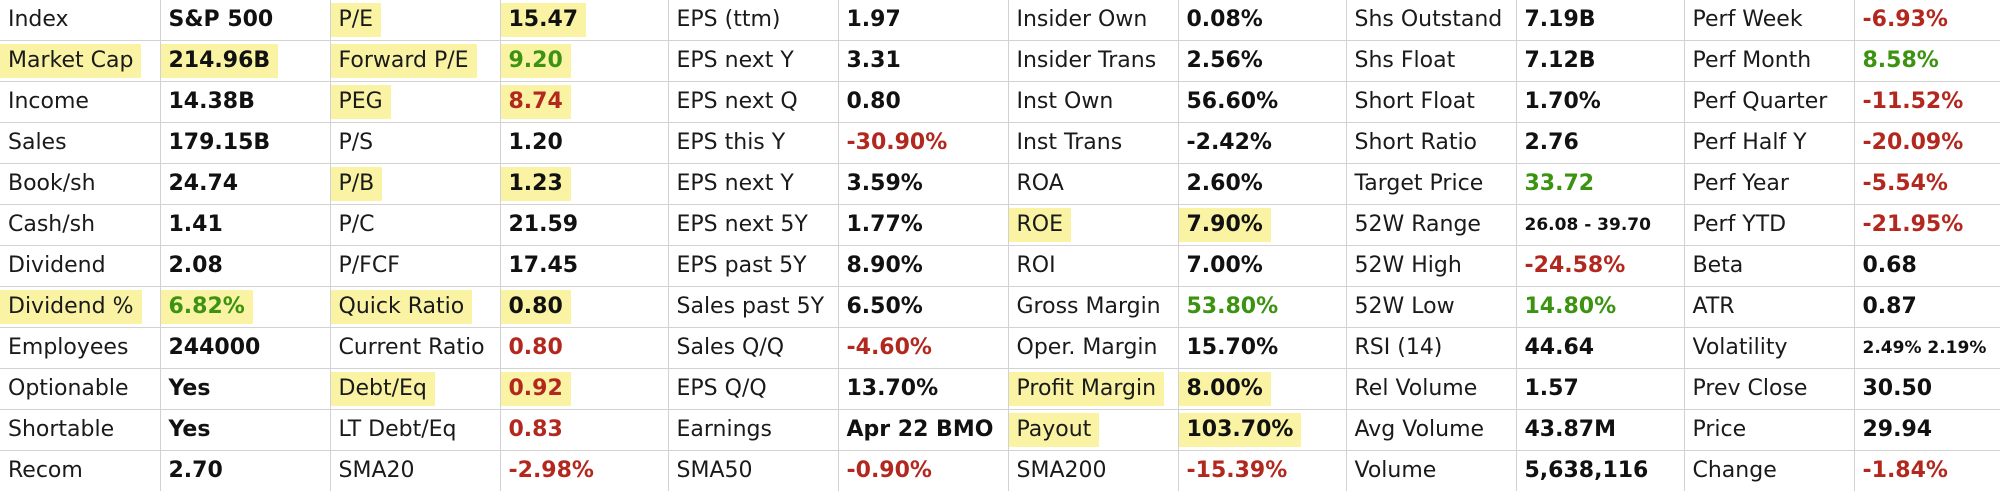  Describe the element at coordinates (61, 430) in the screenshot. I see `label-shortable: Shortable` at that location.